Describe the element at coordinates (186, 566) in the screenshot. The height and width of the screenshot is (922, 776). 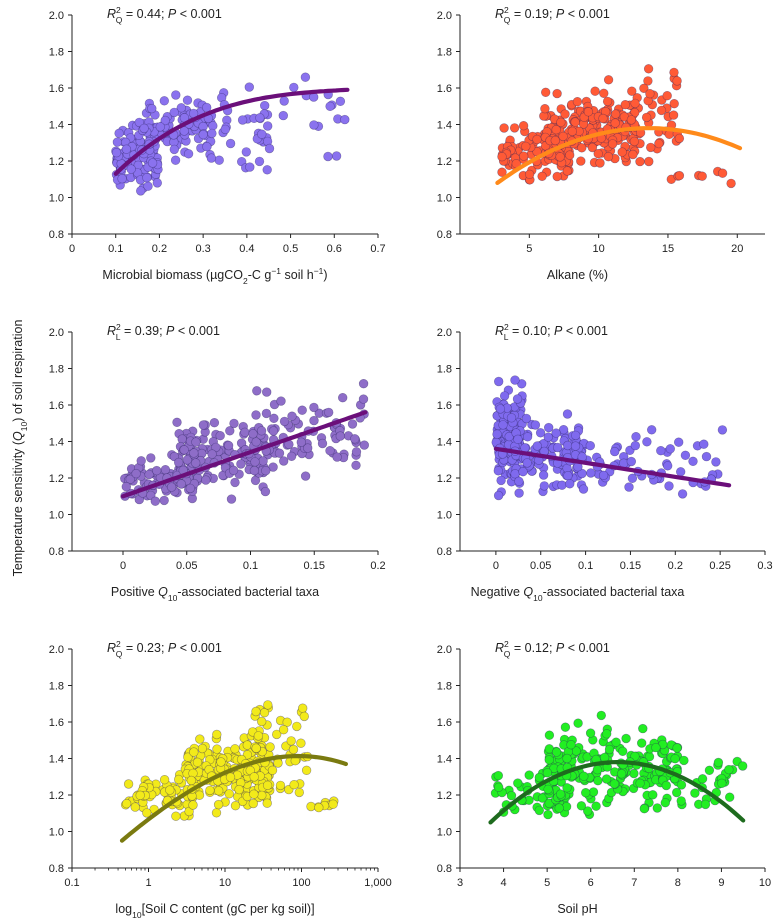
I see `x-tick-label: 0.05` at that location.